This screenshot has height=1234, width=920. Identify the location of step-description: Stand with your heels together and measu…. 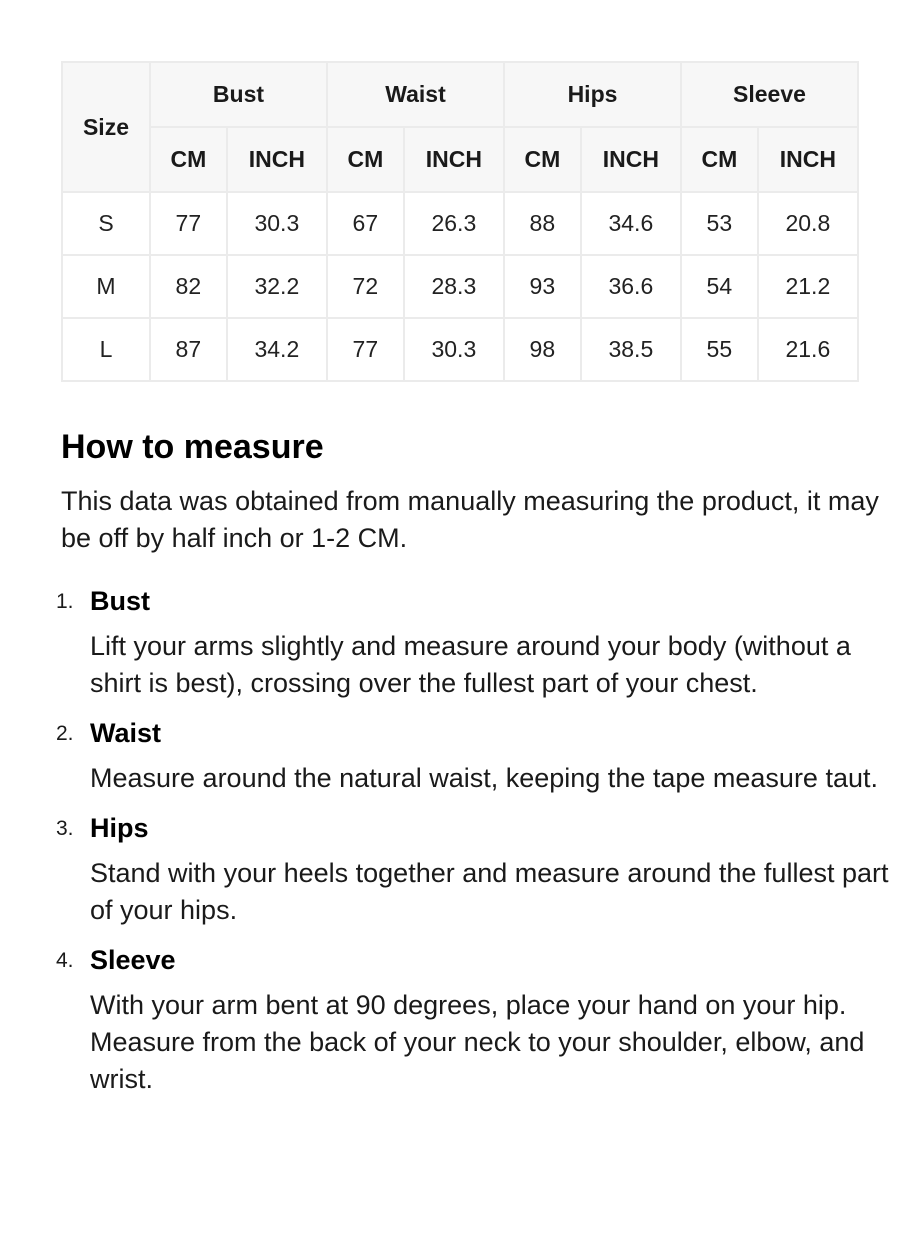
(489, 891).